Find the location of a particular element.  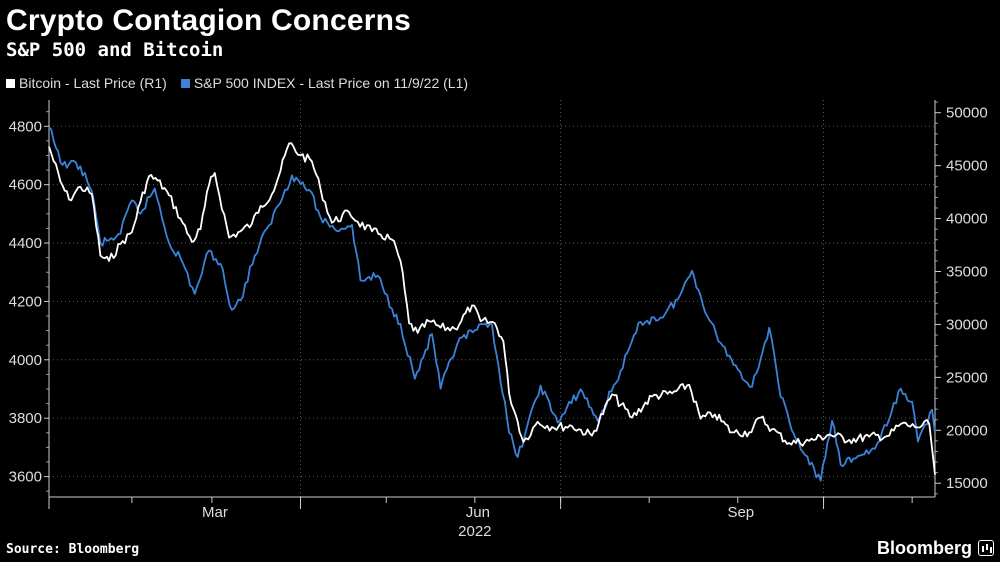

source-note: Source: Bloomberg is located at coordinates (73, 549).